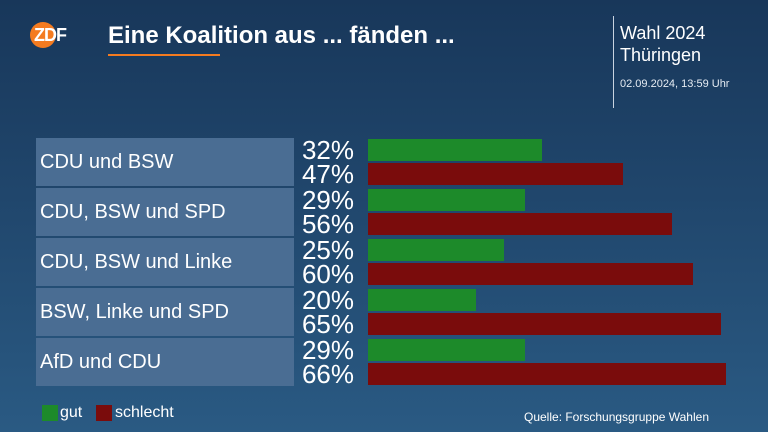  I want to click on category-label: BSW, Linke und SPD, so click(134, 311).